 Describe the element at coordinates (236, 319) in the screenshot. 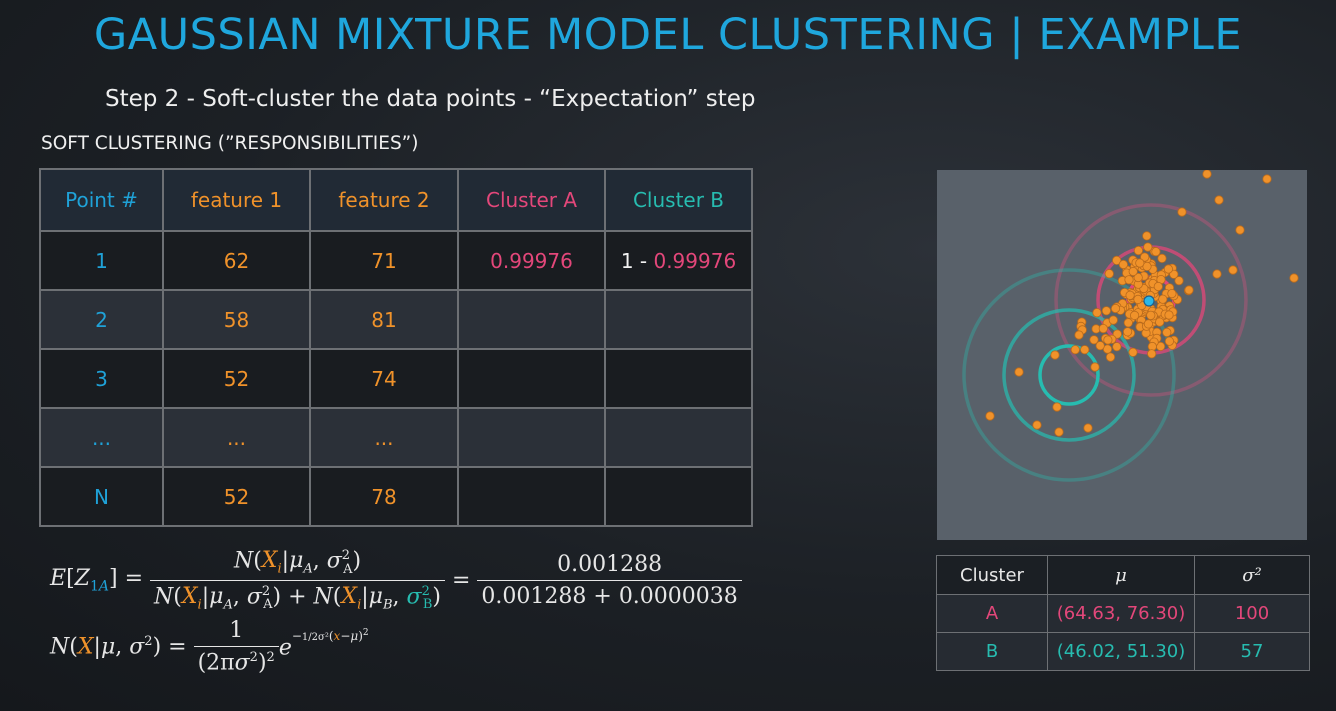

I see `cell-feature-1: 58` at that location.